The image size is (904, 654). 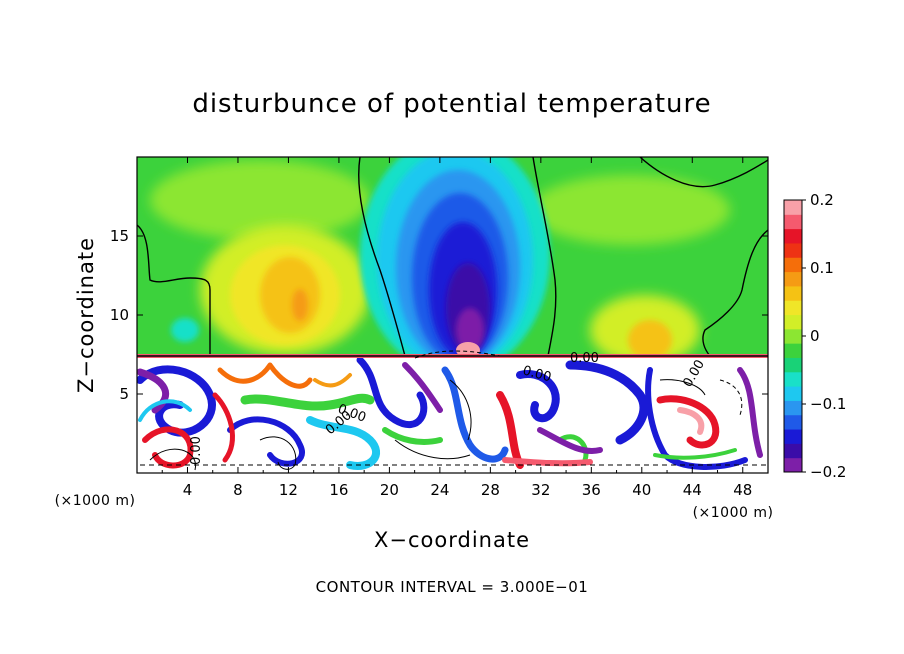 I want to click on y-axis-label: Z−coordinate, so click(x=86, y=315).